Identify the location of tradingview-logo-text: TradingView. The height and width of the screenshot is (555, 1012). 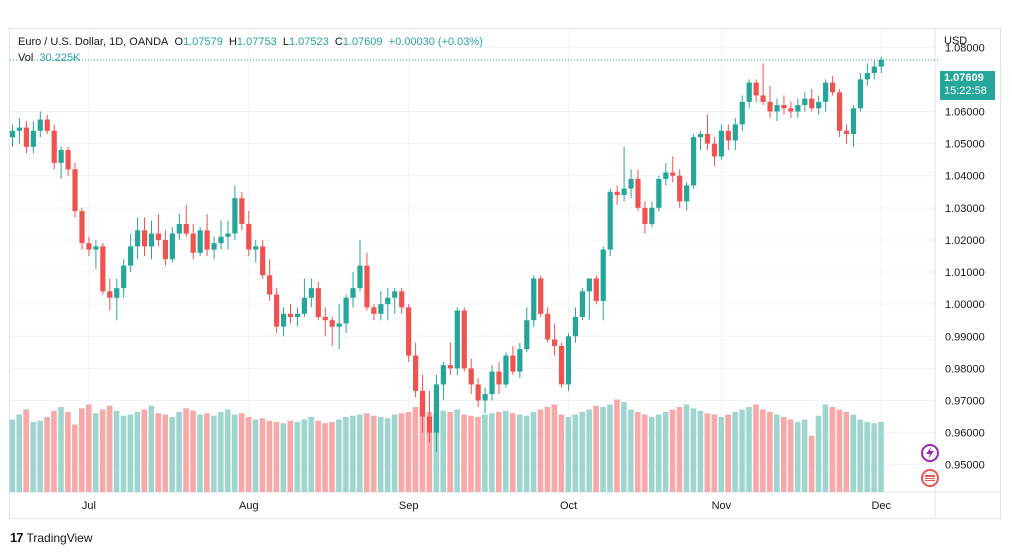
(59, 537).